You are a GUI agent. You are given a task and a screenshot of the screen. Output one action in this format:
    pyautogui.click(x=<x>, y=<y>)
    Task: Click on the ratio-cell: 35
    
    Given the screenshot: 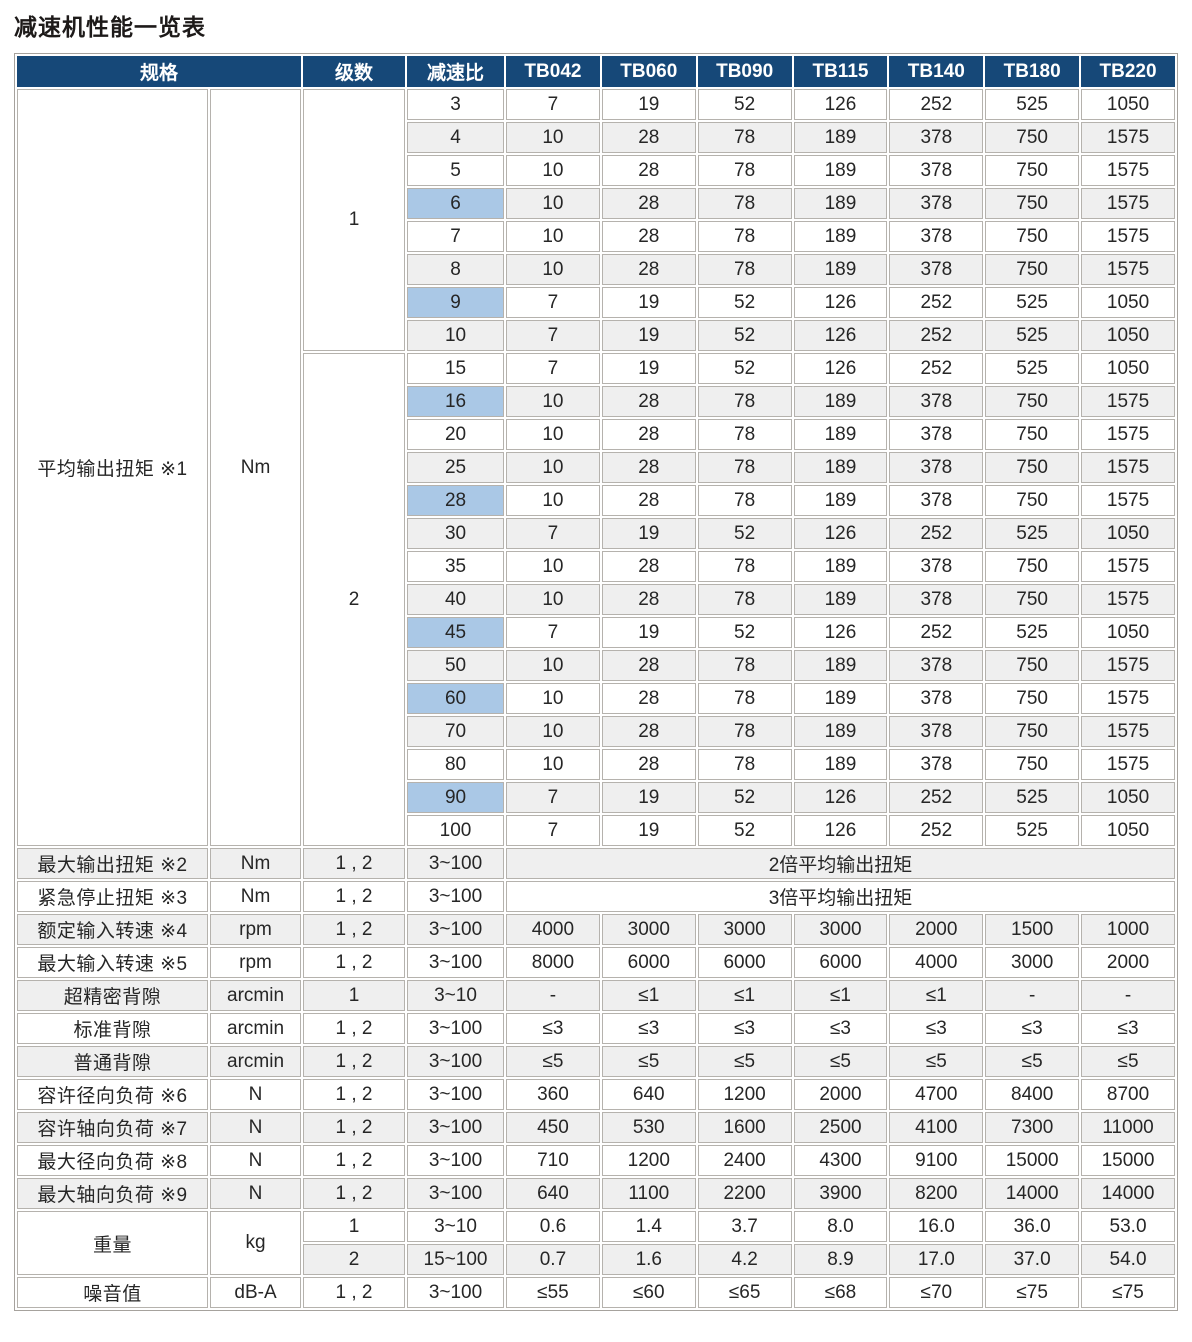 What is the action you would take?
    pyautogui.click(x=456, y=566)
    